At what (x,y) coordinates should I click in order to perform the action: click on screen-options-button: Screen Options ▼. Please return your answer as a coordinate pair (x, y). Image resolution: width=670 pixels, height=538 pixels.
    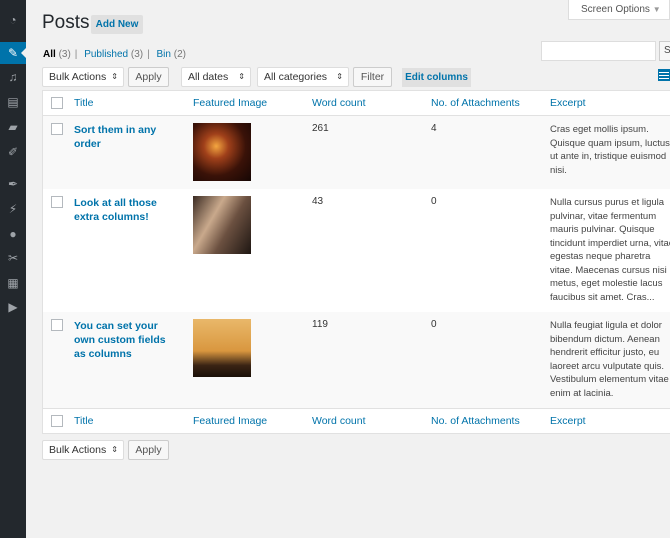
    Looking at the image, I should click on (619, 10).